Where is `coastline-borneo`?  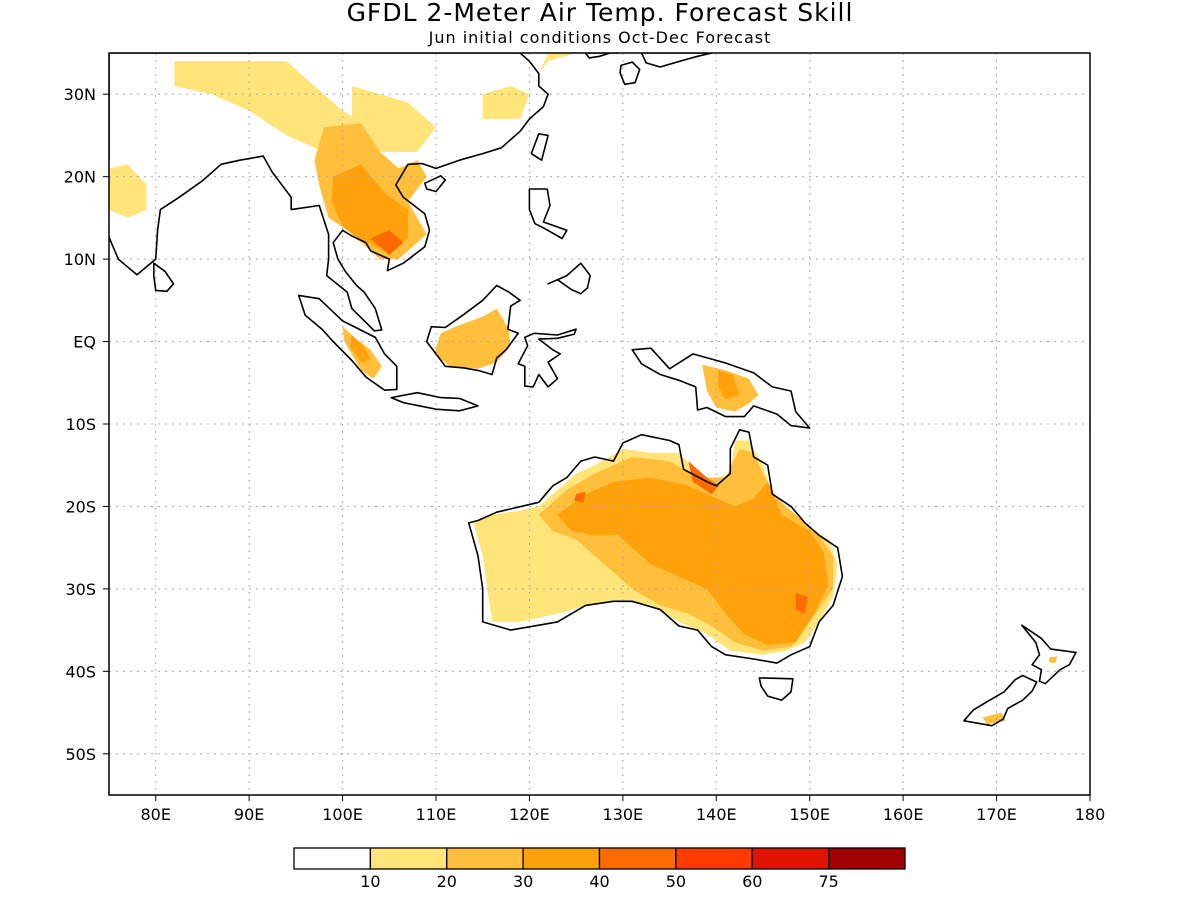 coastline-borneo is located at coordinates (473, 330).